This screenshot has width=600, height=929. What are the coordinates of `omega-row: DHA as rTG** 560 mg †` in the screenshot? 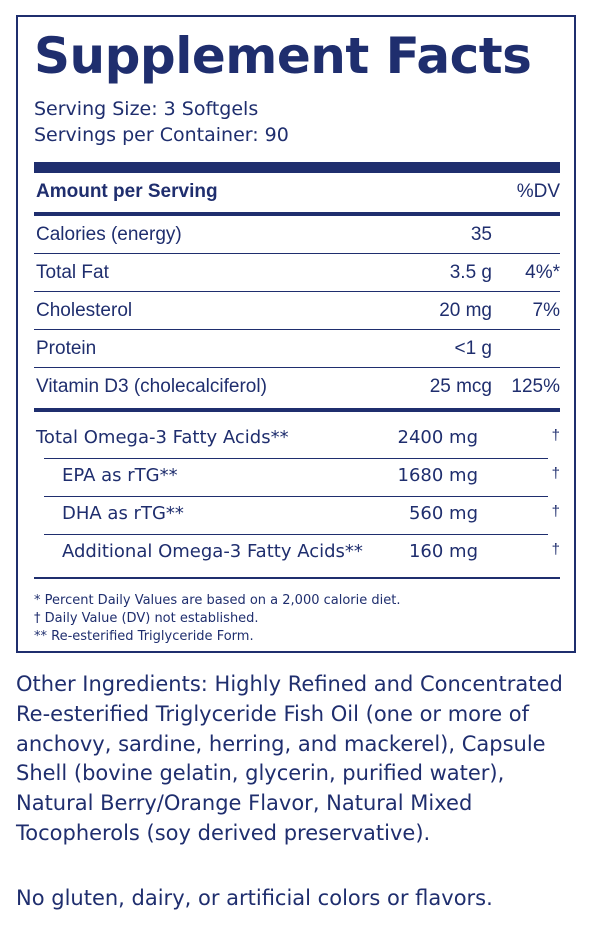 It's located at (297, 514).